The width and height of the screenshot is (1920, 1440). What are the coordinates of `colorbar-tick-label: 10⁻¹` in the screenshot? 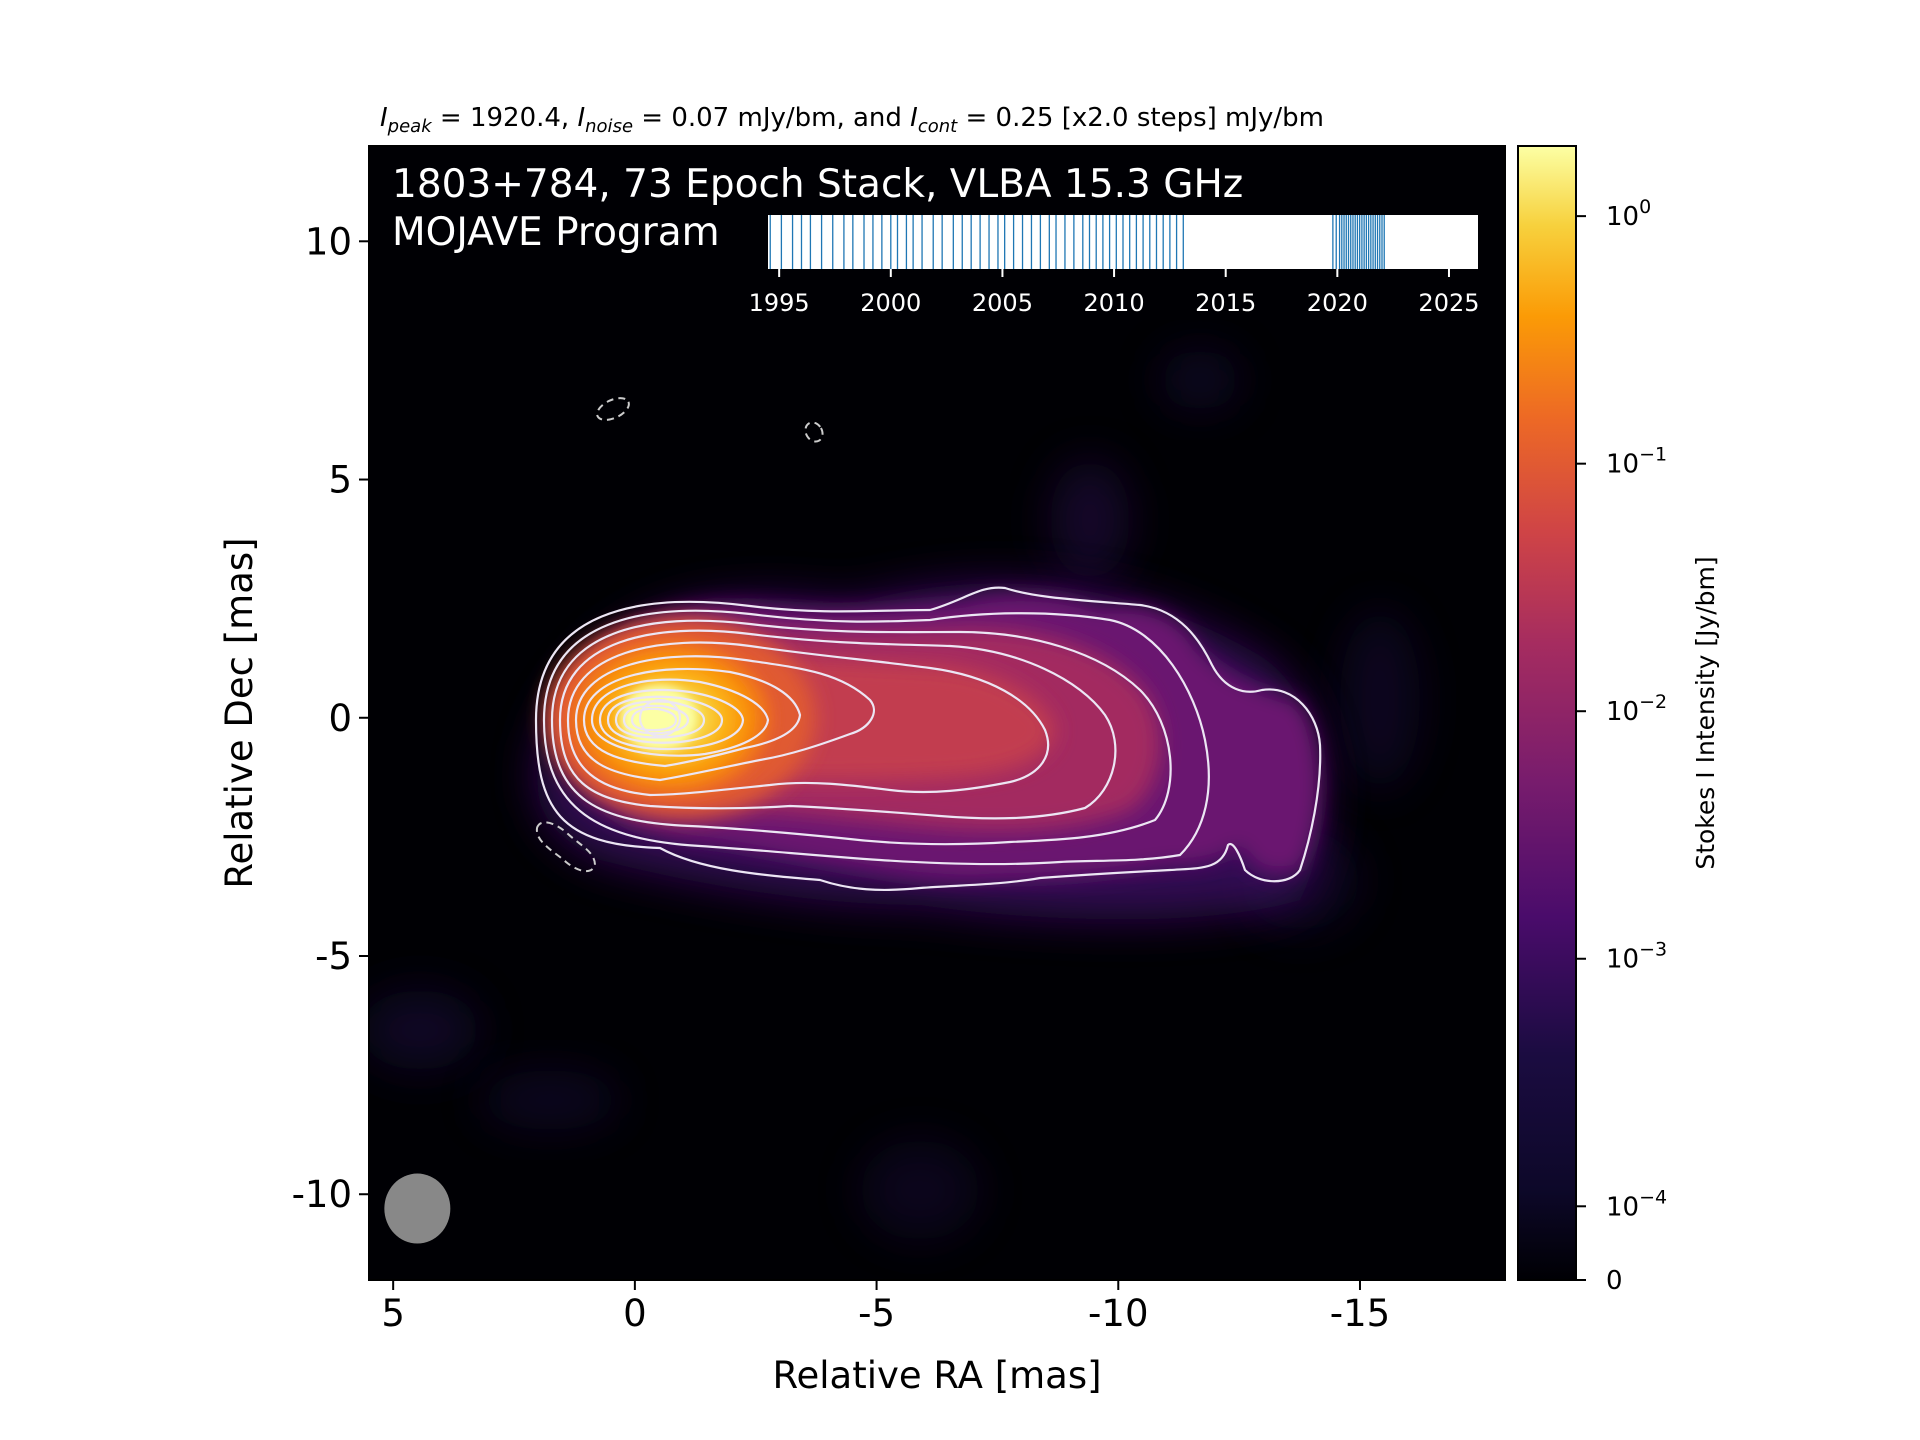 It's located at (1636, 462).